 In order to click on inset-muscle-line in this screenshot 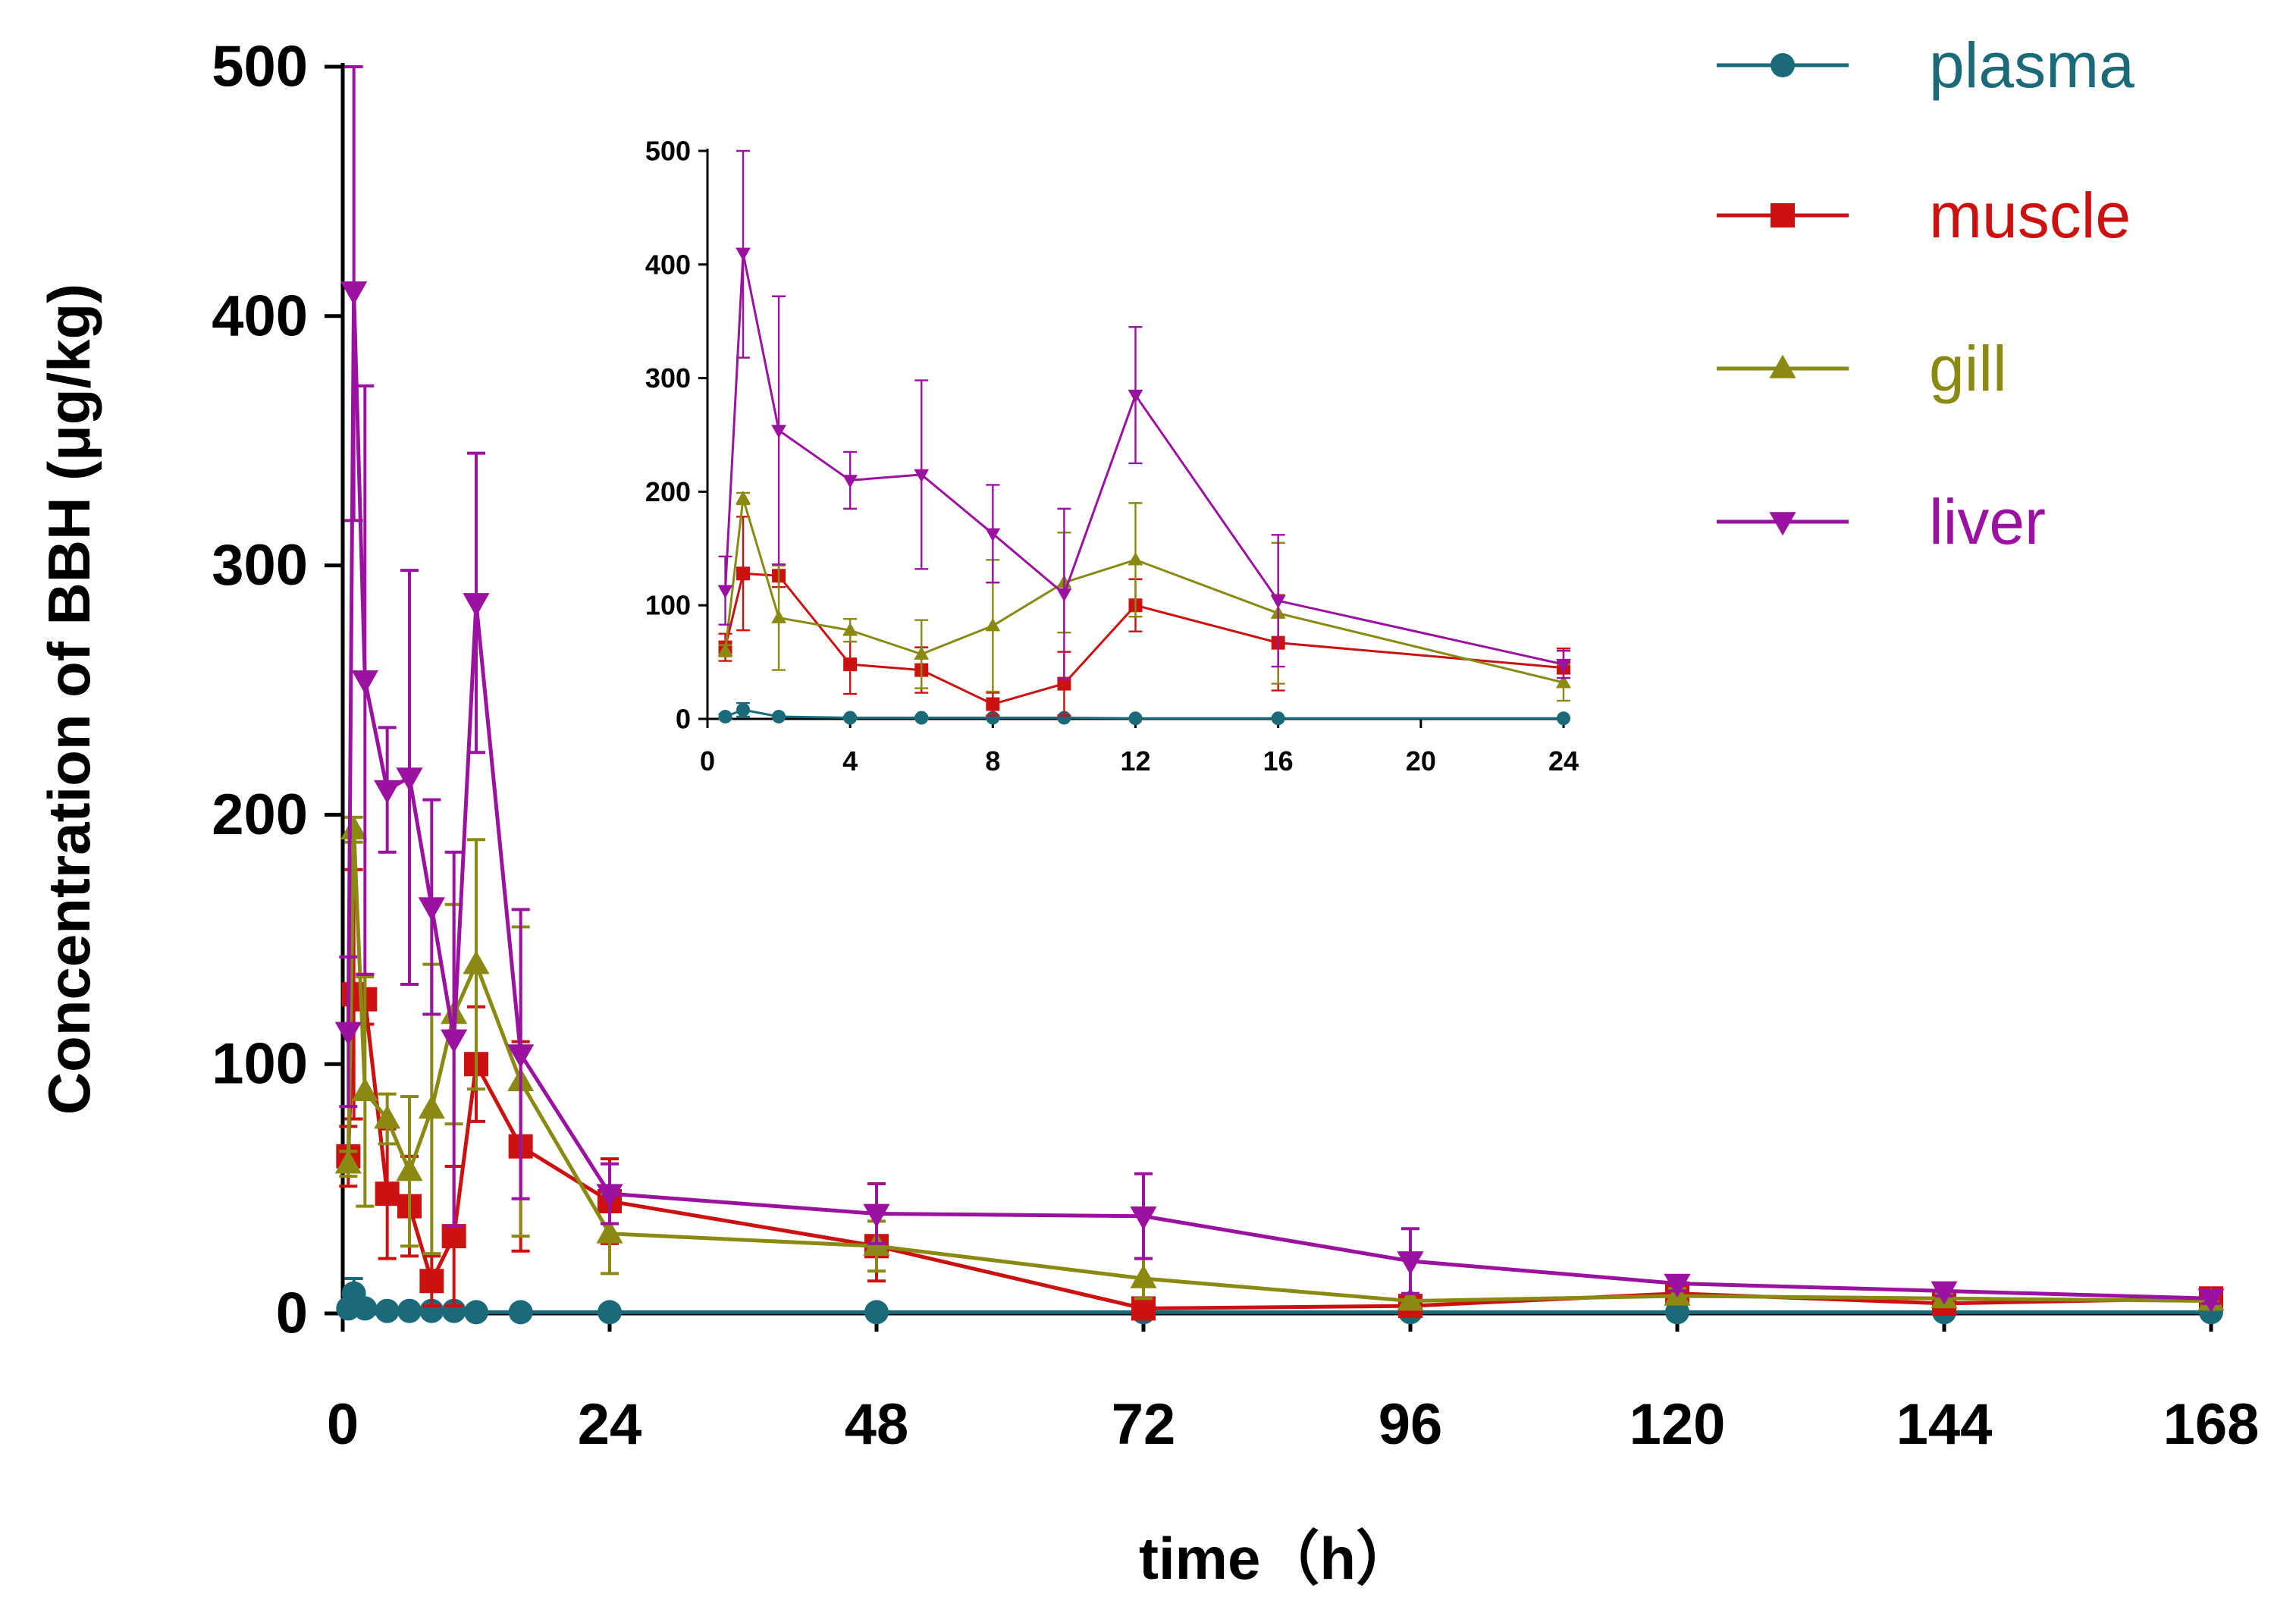, I will do `click(1144, 639)`.